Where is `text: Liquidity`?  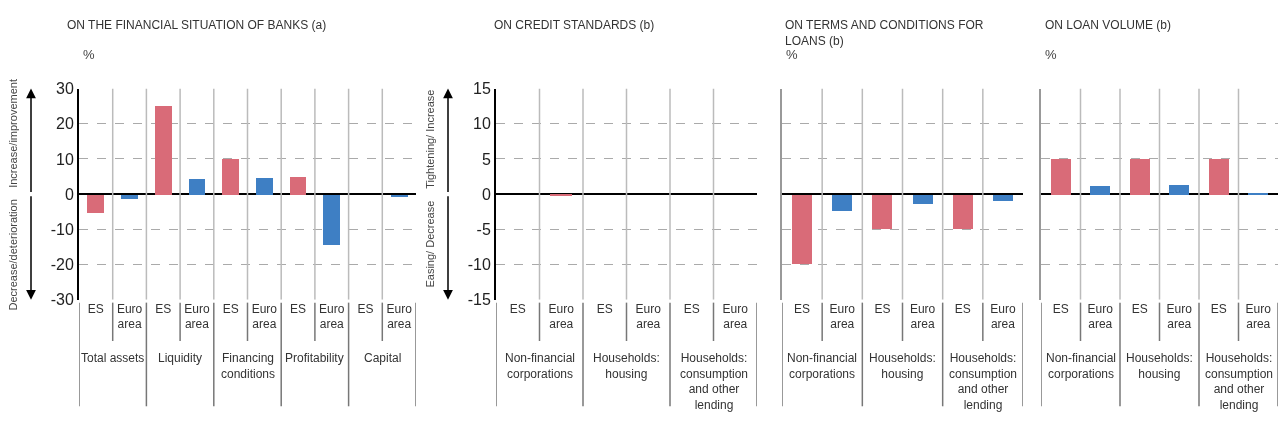 text: Liquidity is located at coordinates (180, 358).